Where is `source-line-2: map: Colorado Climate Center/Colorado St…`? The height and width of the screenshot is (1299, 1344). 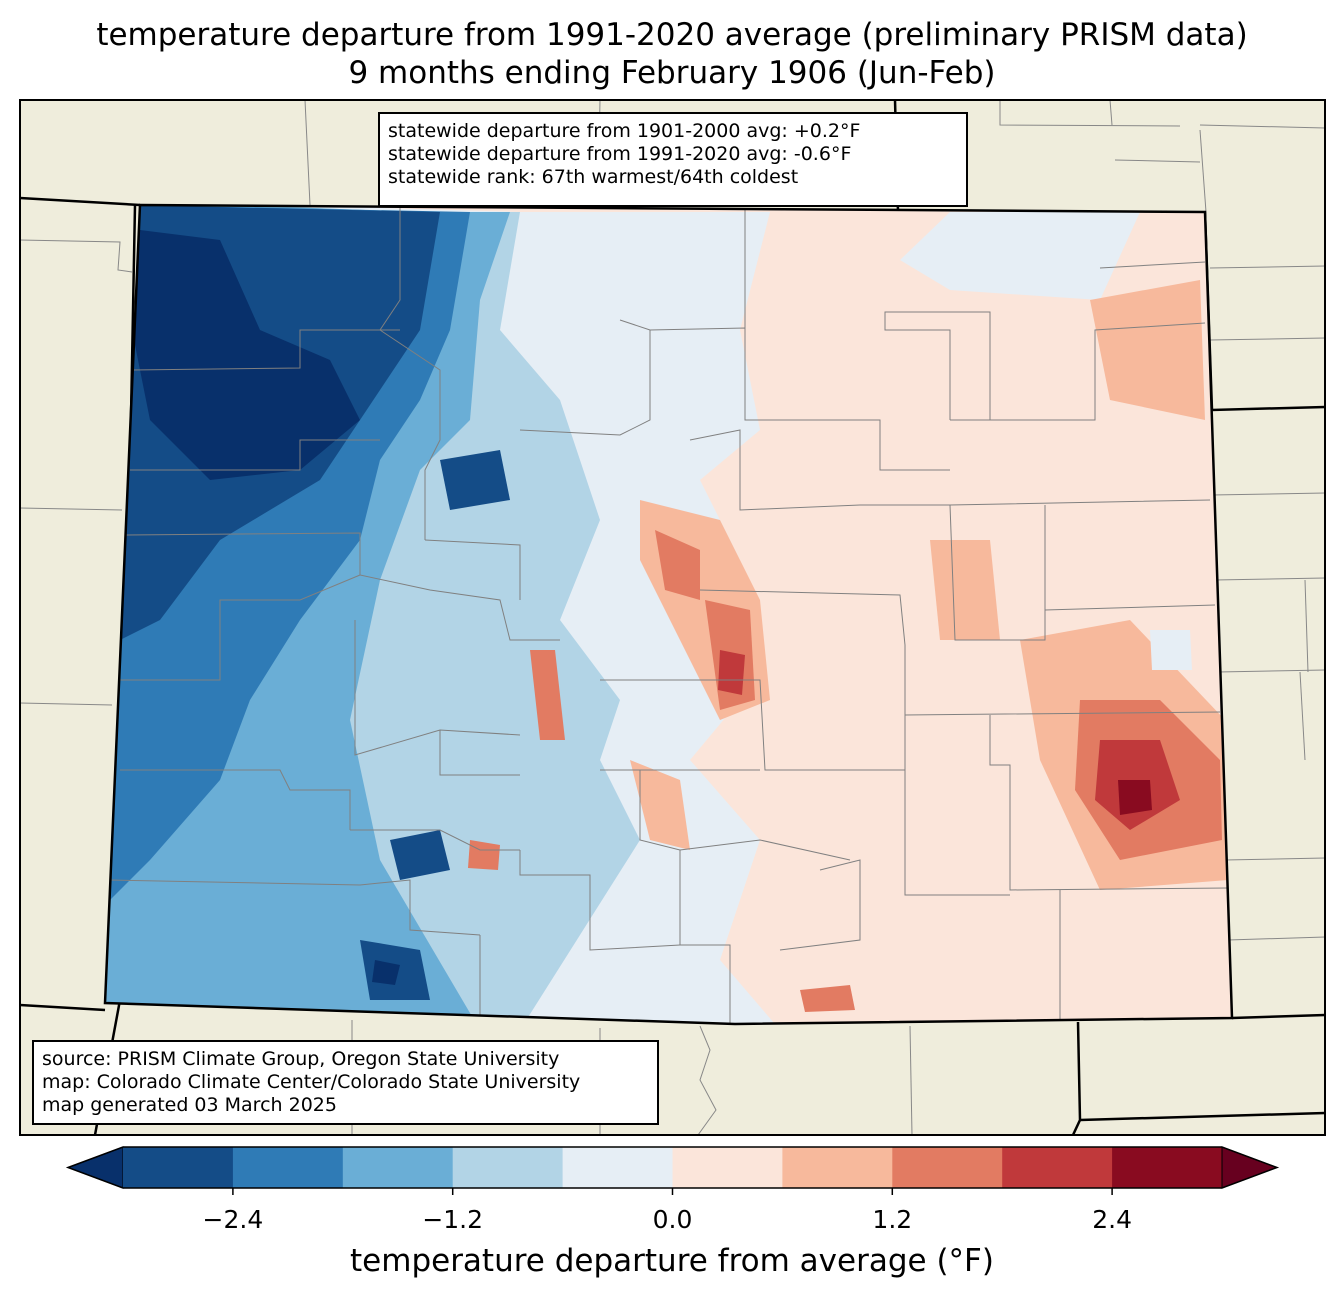 source-line-2: map: Colorado Climate Center/Colorado St… is located at coordinates (311, 1082).